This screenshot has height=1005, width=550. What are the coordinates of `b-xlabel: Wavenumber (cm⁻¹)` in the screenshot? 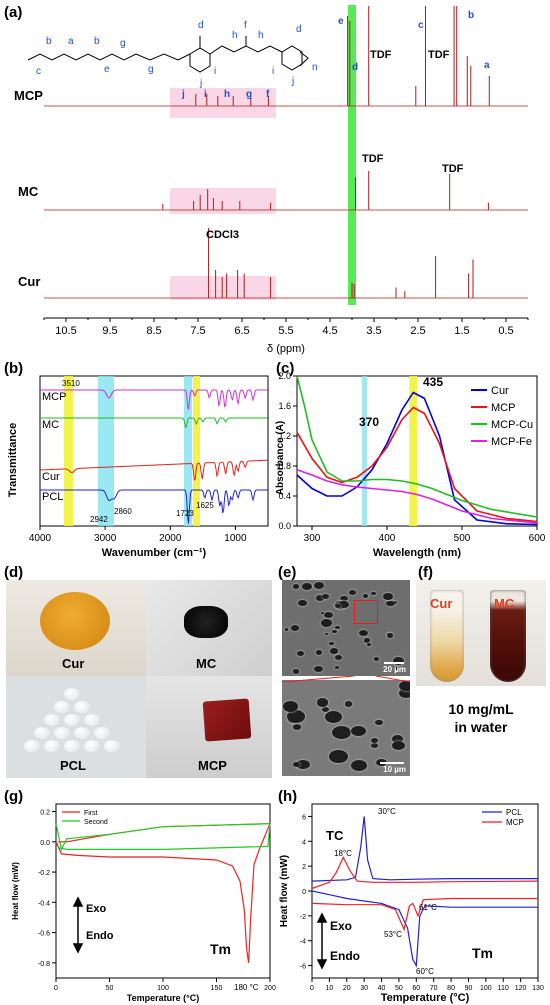 It's located at (154, 553).